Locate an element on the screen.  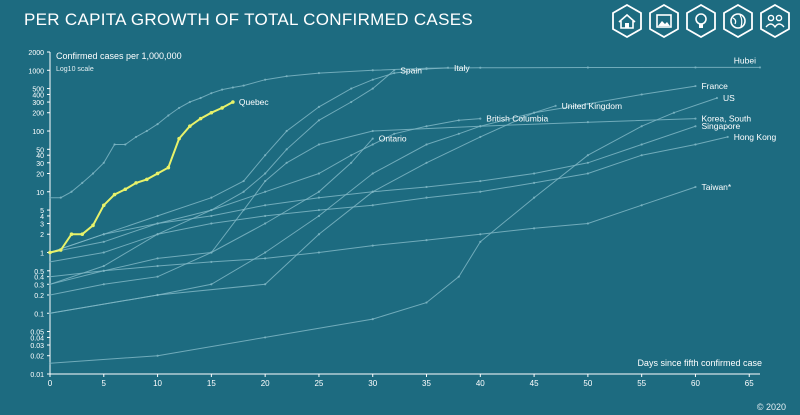
y-tick-label: 4 is located at coordinates (42, 217).